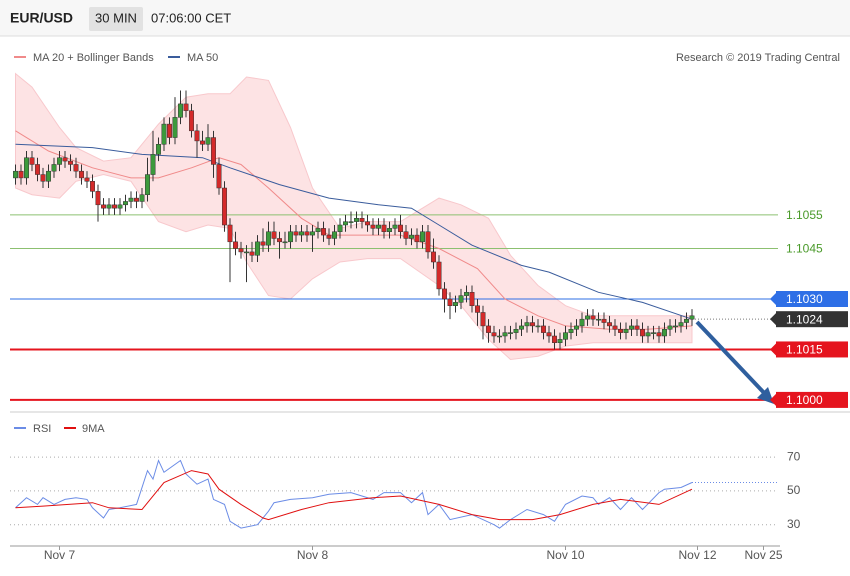  I want to click on x-tick-label: Nov 25, so click(763, 555).